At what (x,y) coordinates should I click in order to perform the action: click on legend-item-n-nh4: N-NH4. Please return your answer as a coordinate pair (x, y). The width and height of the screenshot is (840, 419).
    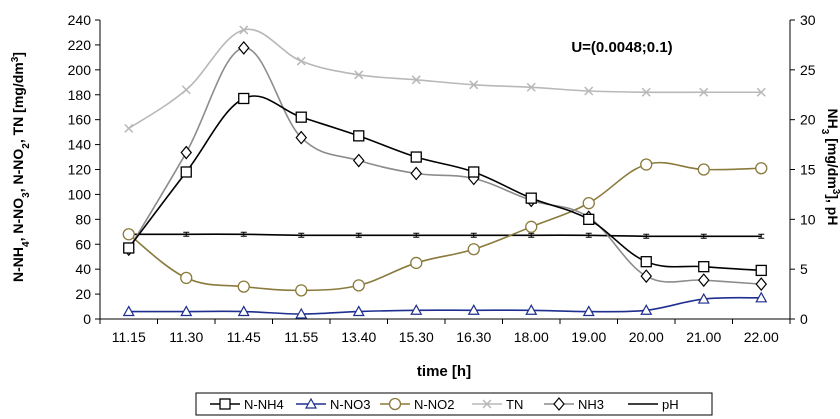
    Looking at the image, I should click on (247, 404).